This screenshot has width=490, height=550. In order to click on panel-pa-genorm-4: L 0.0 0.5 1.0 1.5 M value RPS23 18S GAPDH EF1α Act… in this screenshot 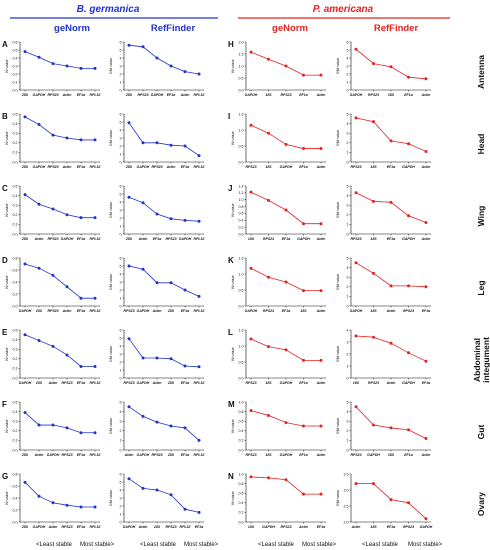, I will do `click(277, 356)`.